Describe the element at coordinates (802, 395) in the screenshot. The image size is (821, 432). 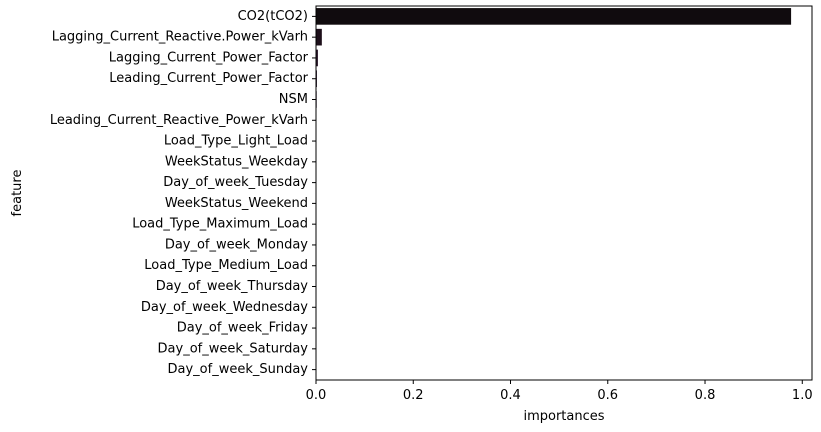
I see `x-tick-label: 1.0` at that location.